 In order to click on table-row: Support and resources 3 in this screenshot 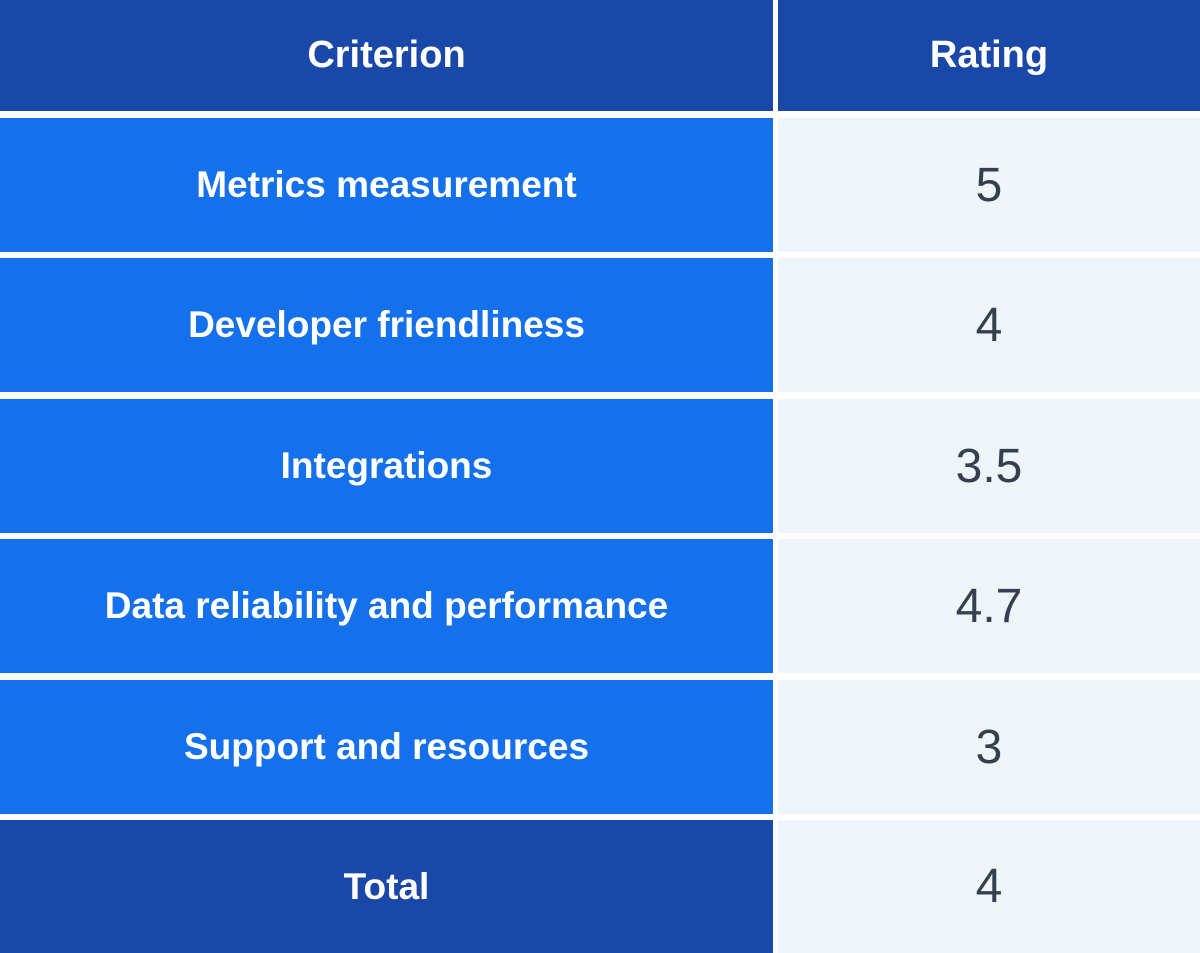, I will do `click(600, 747)`.